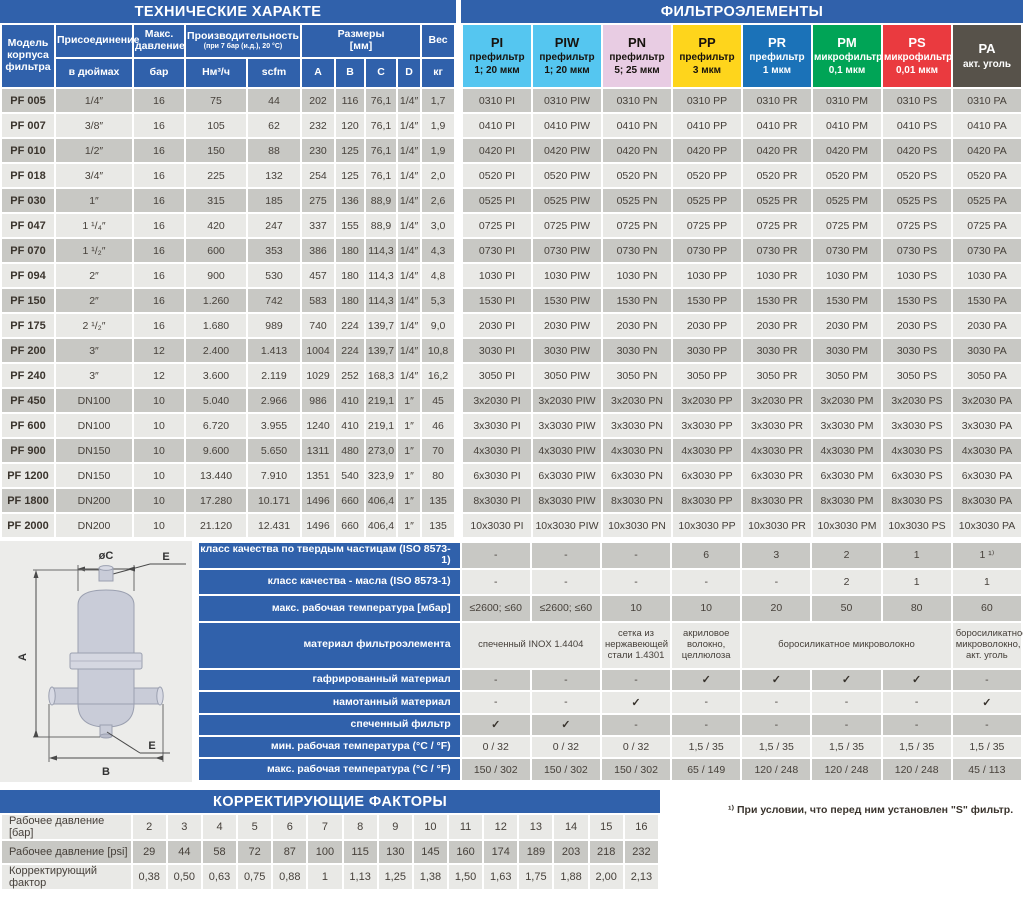 The image size is (1023, 897). I want to click on spec-value-cell: 1,5 / 35, so click(986, 747).